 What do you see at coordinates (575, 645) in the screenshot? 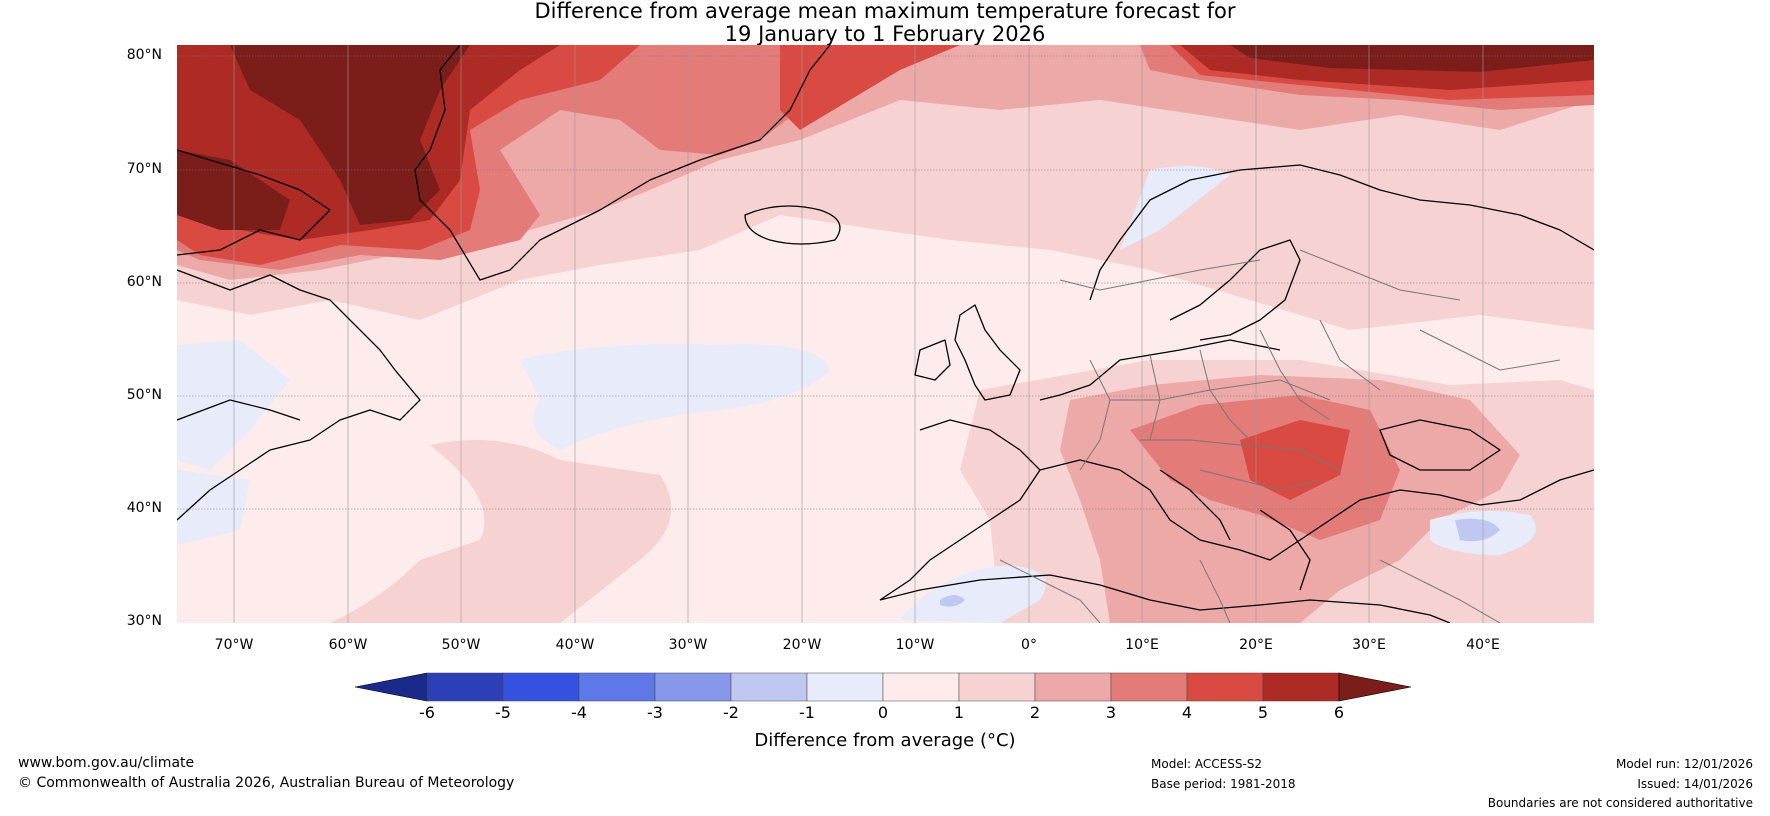
I see `lon-label-40w: 40°W` at bounding box center [575, 645].